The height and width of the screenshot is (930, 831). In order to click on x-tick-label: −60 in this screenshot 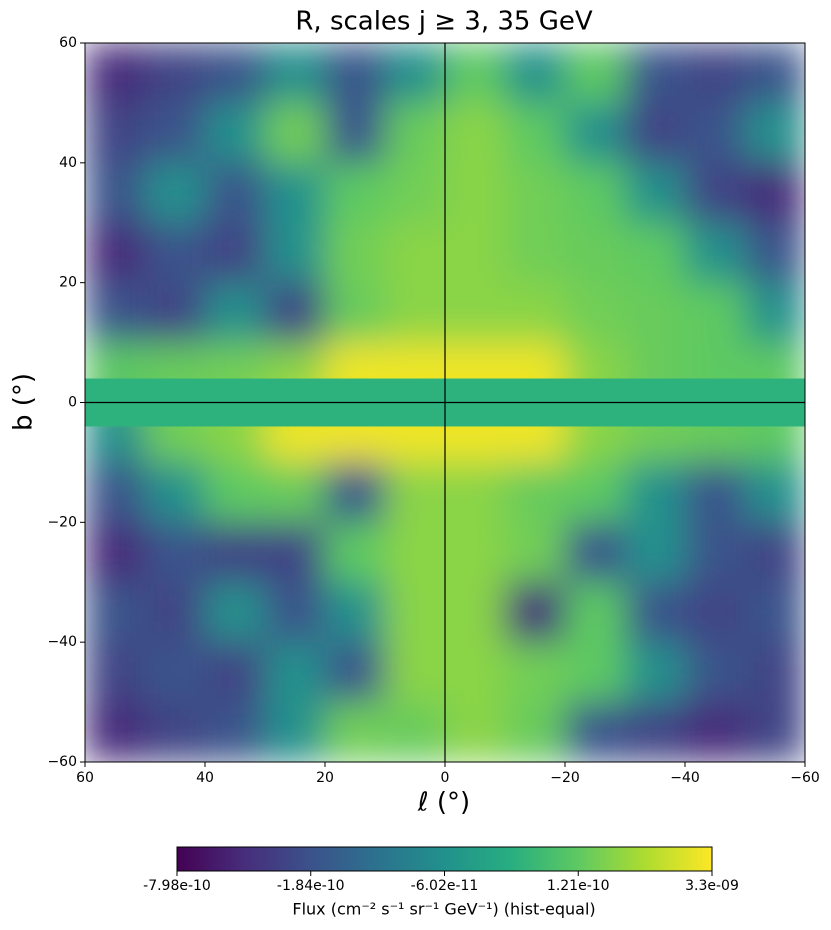, I will do `click(805, 778)`.